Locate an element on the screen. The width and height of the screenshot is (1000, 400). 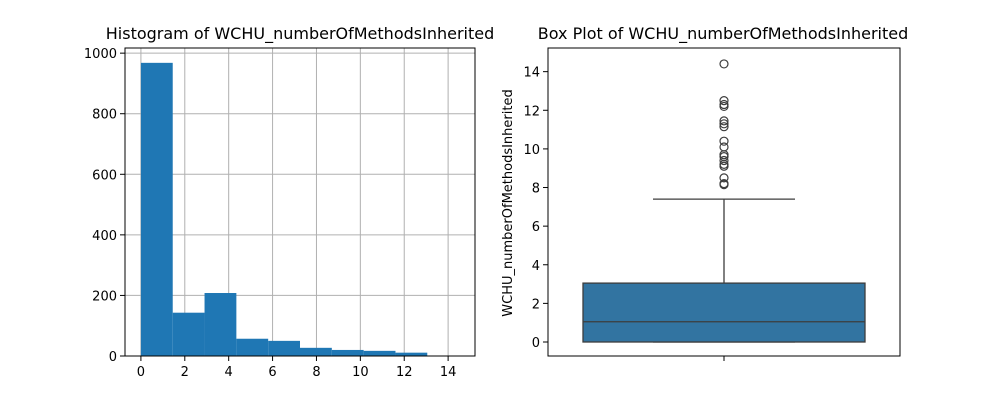
x-tick-label: 0 is located at coordinates (141, 372).